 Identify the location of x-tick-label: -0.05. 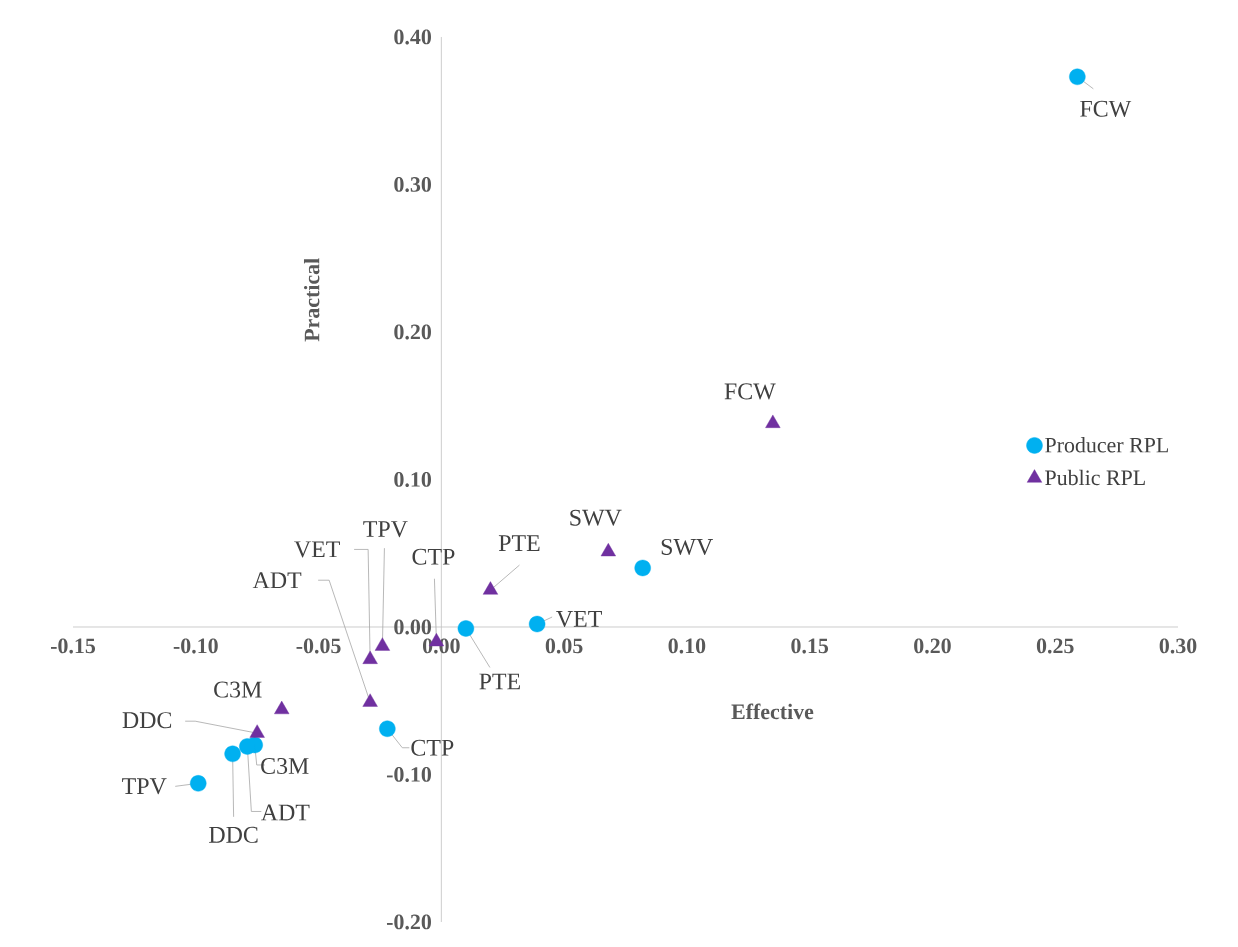
(318, 646).